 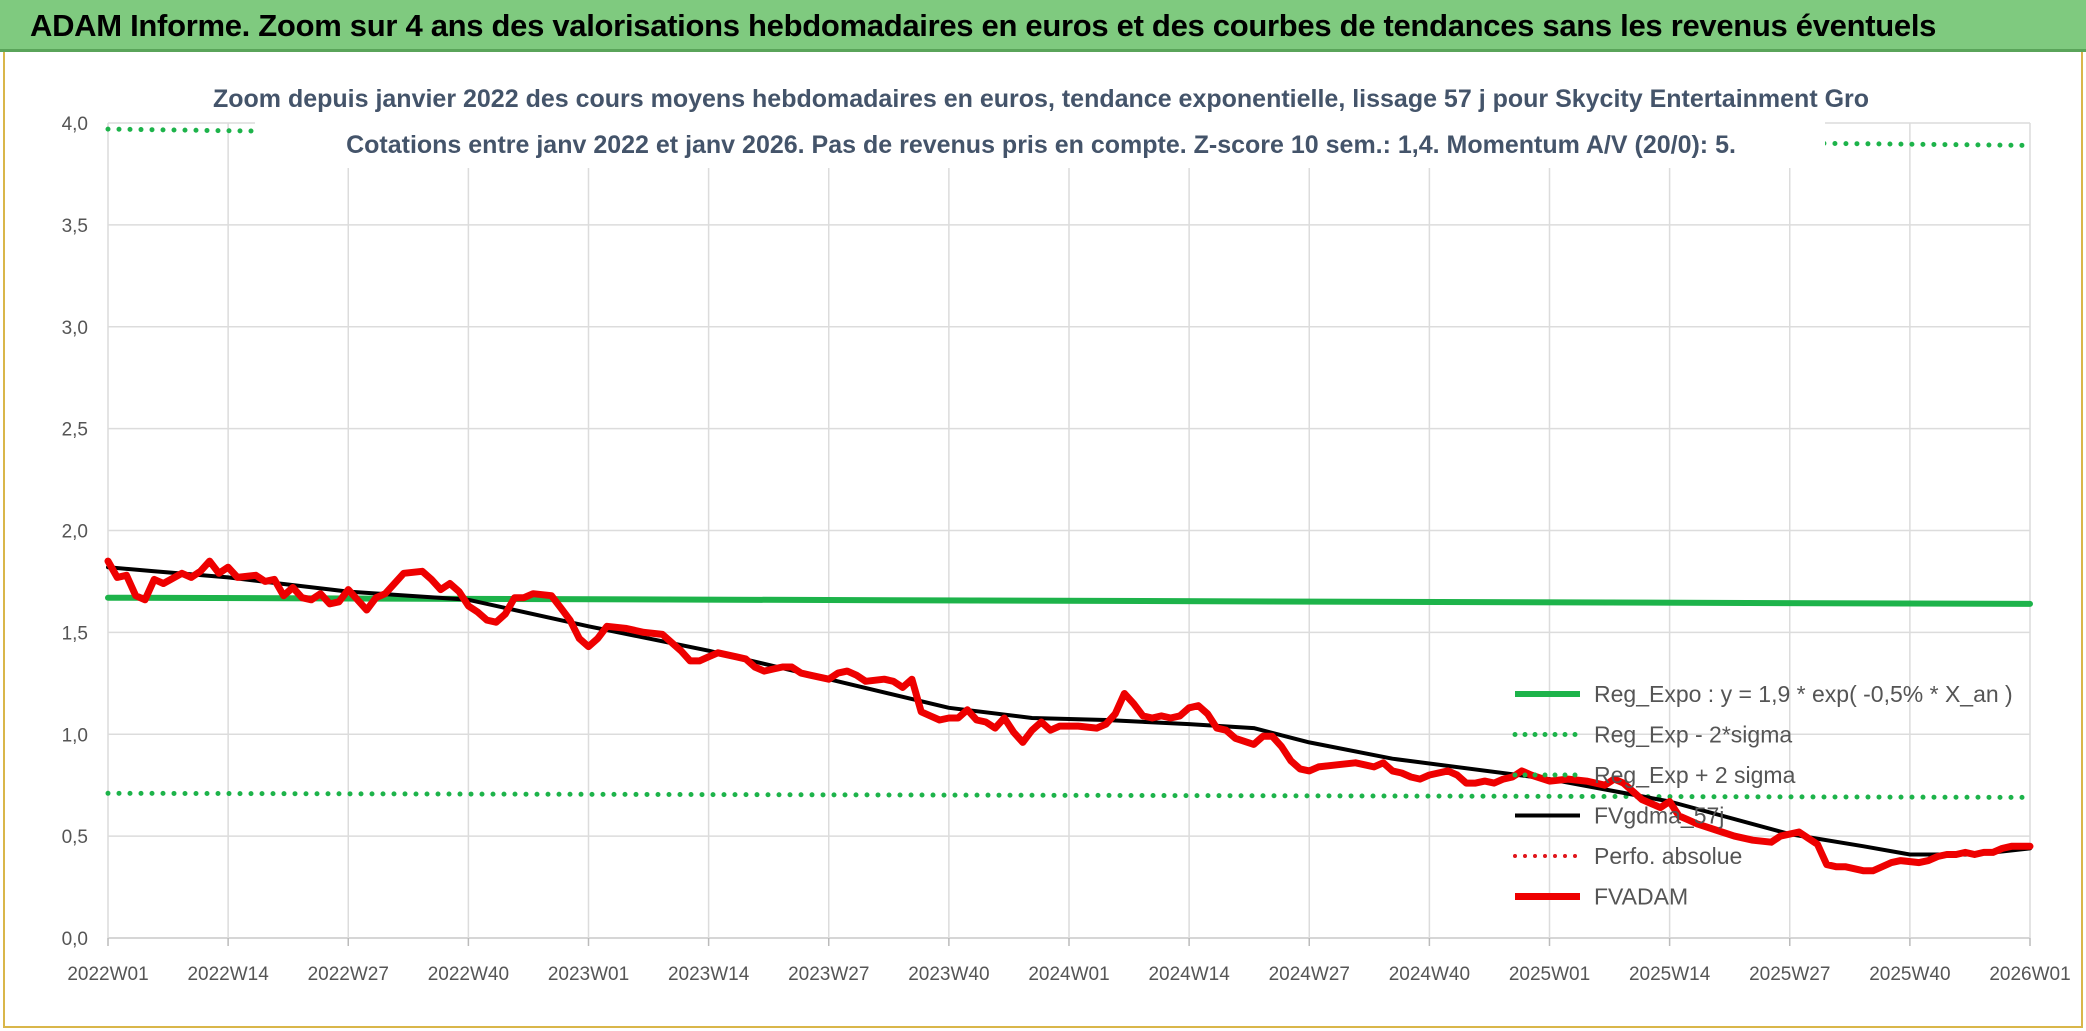 I want to click on legend-label: Reg_Exp + 2 sigma, so click(x=1695, y=775).